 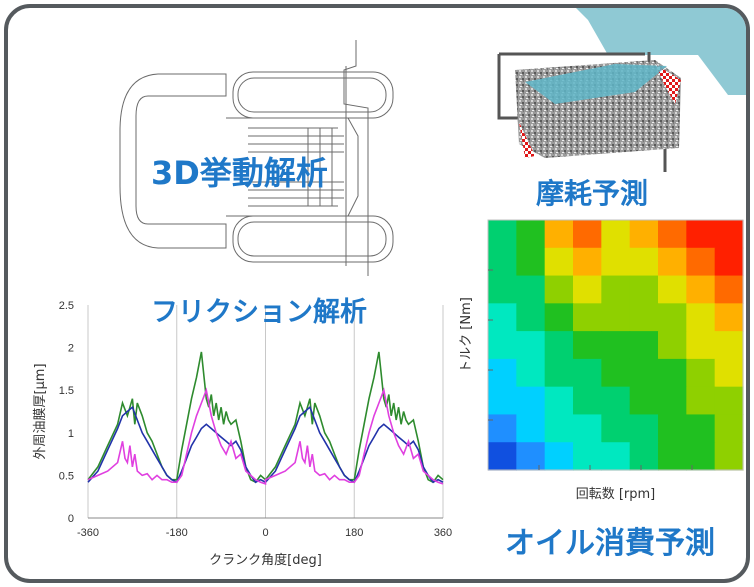 I want to click on label-friction: フリクション解析, so click(x=259, y=312).